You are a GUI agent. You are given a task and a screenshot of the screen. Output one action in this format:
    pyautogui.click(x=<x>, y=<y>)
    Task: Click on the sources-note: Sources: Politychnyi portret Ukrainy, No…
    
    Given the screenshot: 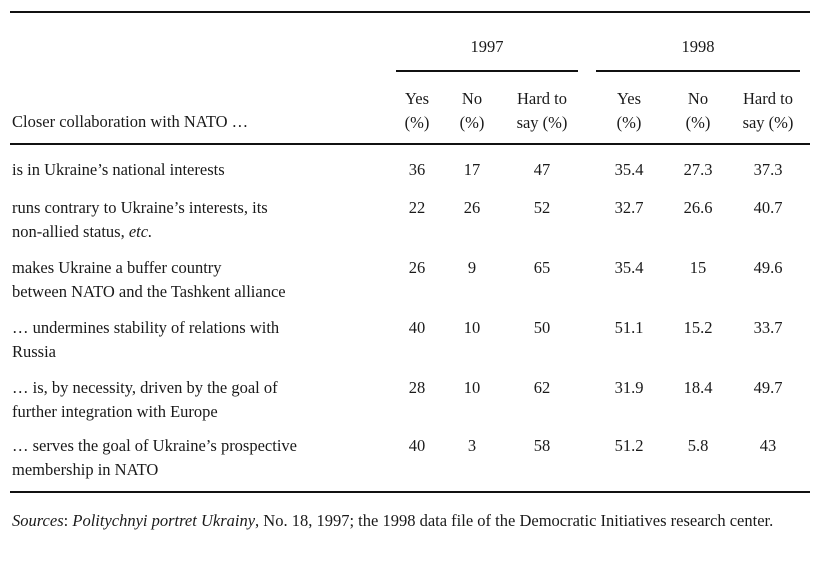 What is the action you would take?
    pyautogui.click(x=412, y=520)
    